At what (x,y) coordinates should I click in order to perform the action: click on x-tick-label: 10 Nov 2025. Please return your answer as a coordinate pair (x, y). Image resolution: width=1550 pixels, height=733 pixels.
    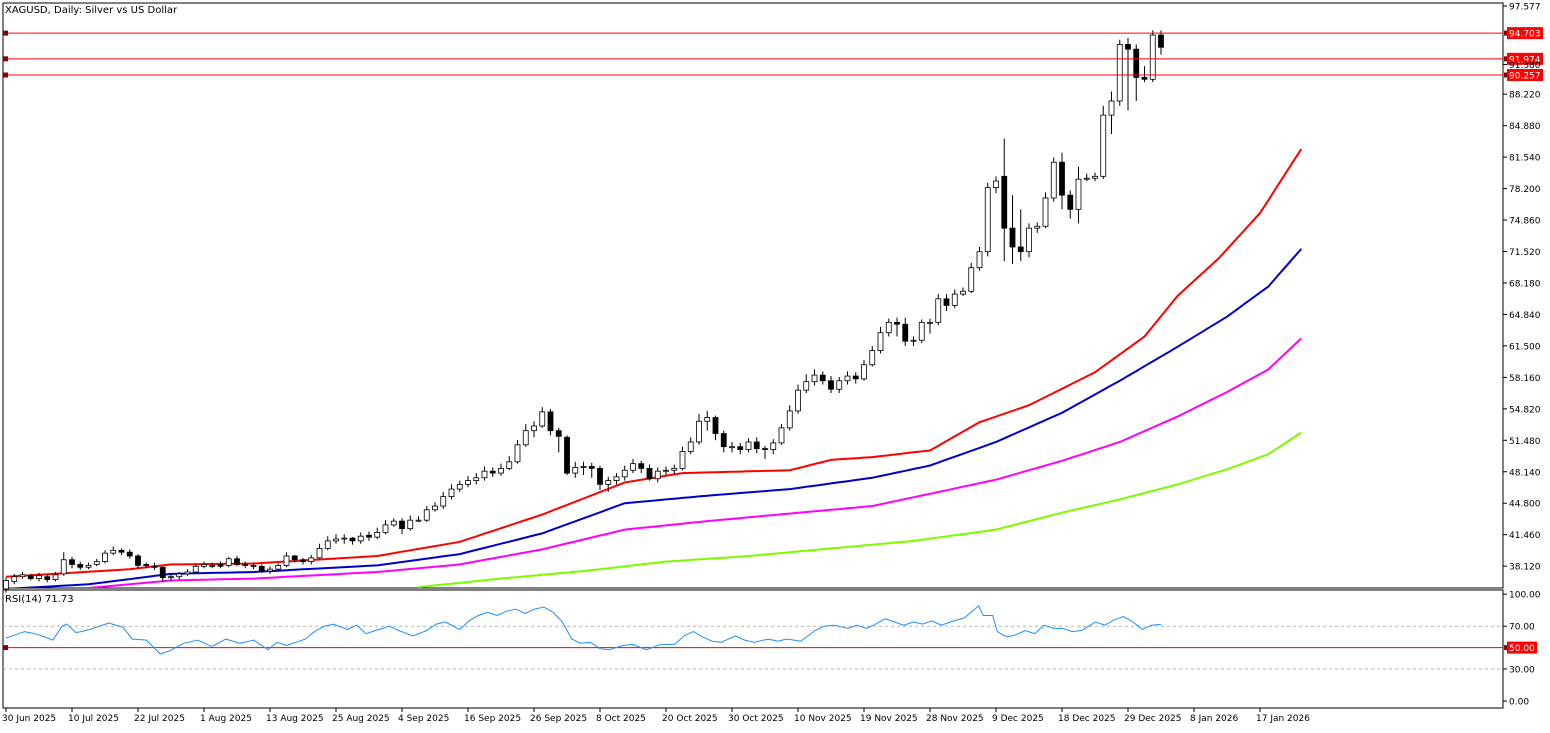
    Looking at the image, I should click on (823, 719).